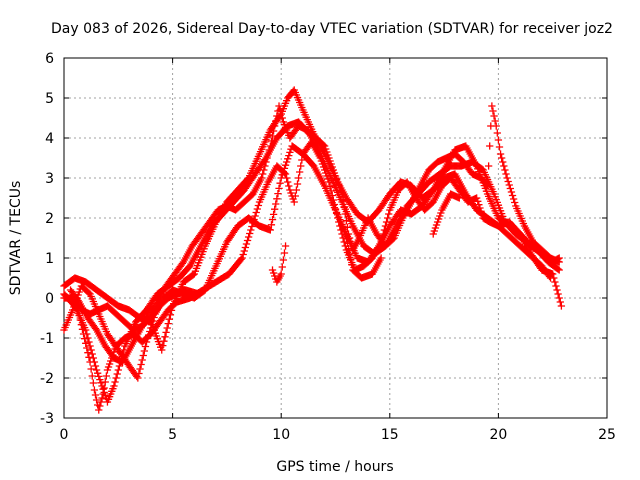 The width and height of the screenshot is (640, 480). I want to click on y-tick-label: 1, so click(49, 259).